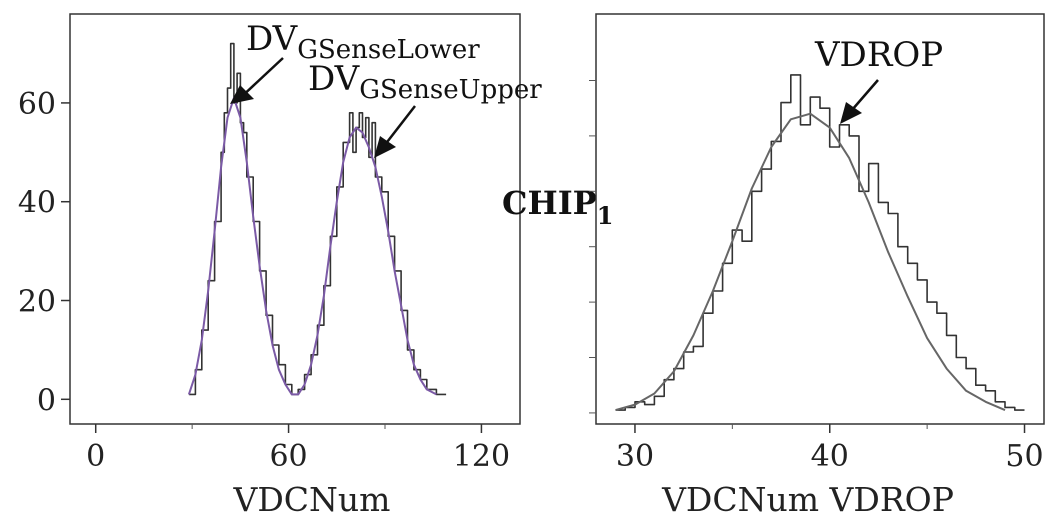  I want to click on chip-label: CHIP1, so click(557, 207).